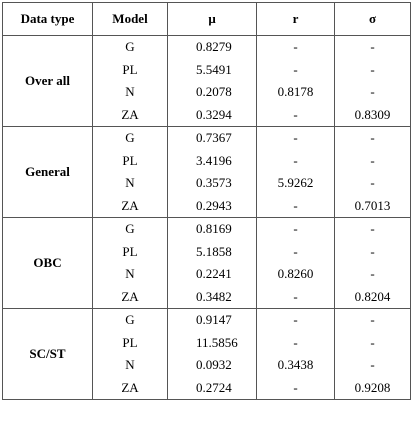  Describe the element at coordinates (212, 19) in the screenshot. I see `header-mu: μ` at that location.